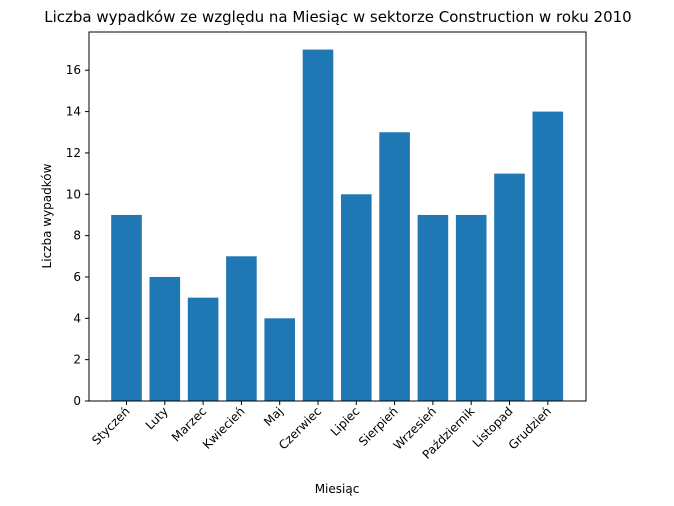 This screenshot has height=506, width=674. I want to click on y-axis: 0 2 4 6 8 10 12 14 16, so click(77, 235).